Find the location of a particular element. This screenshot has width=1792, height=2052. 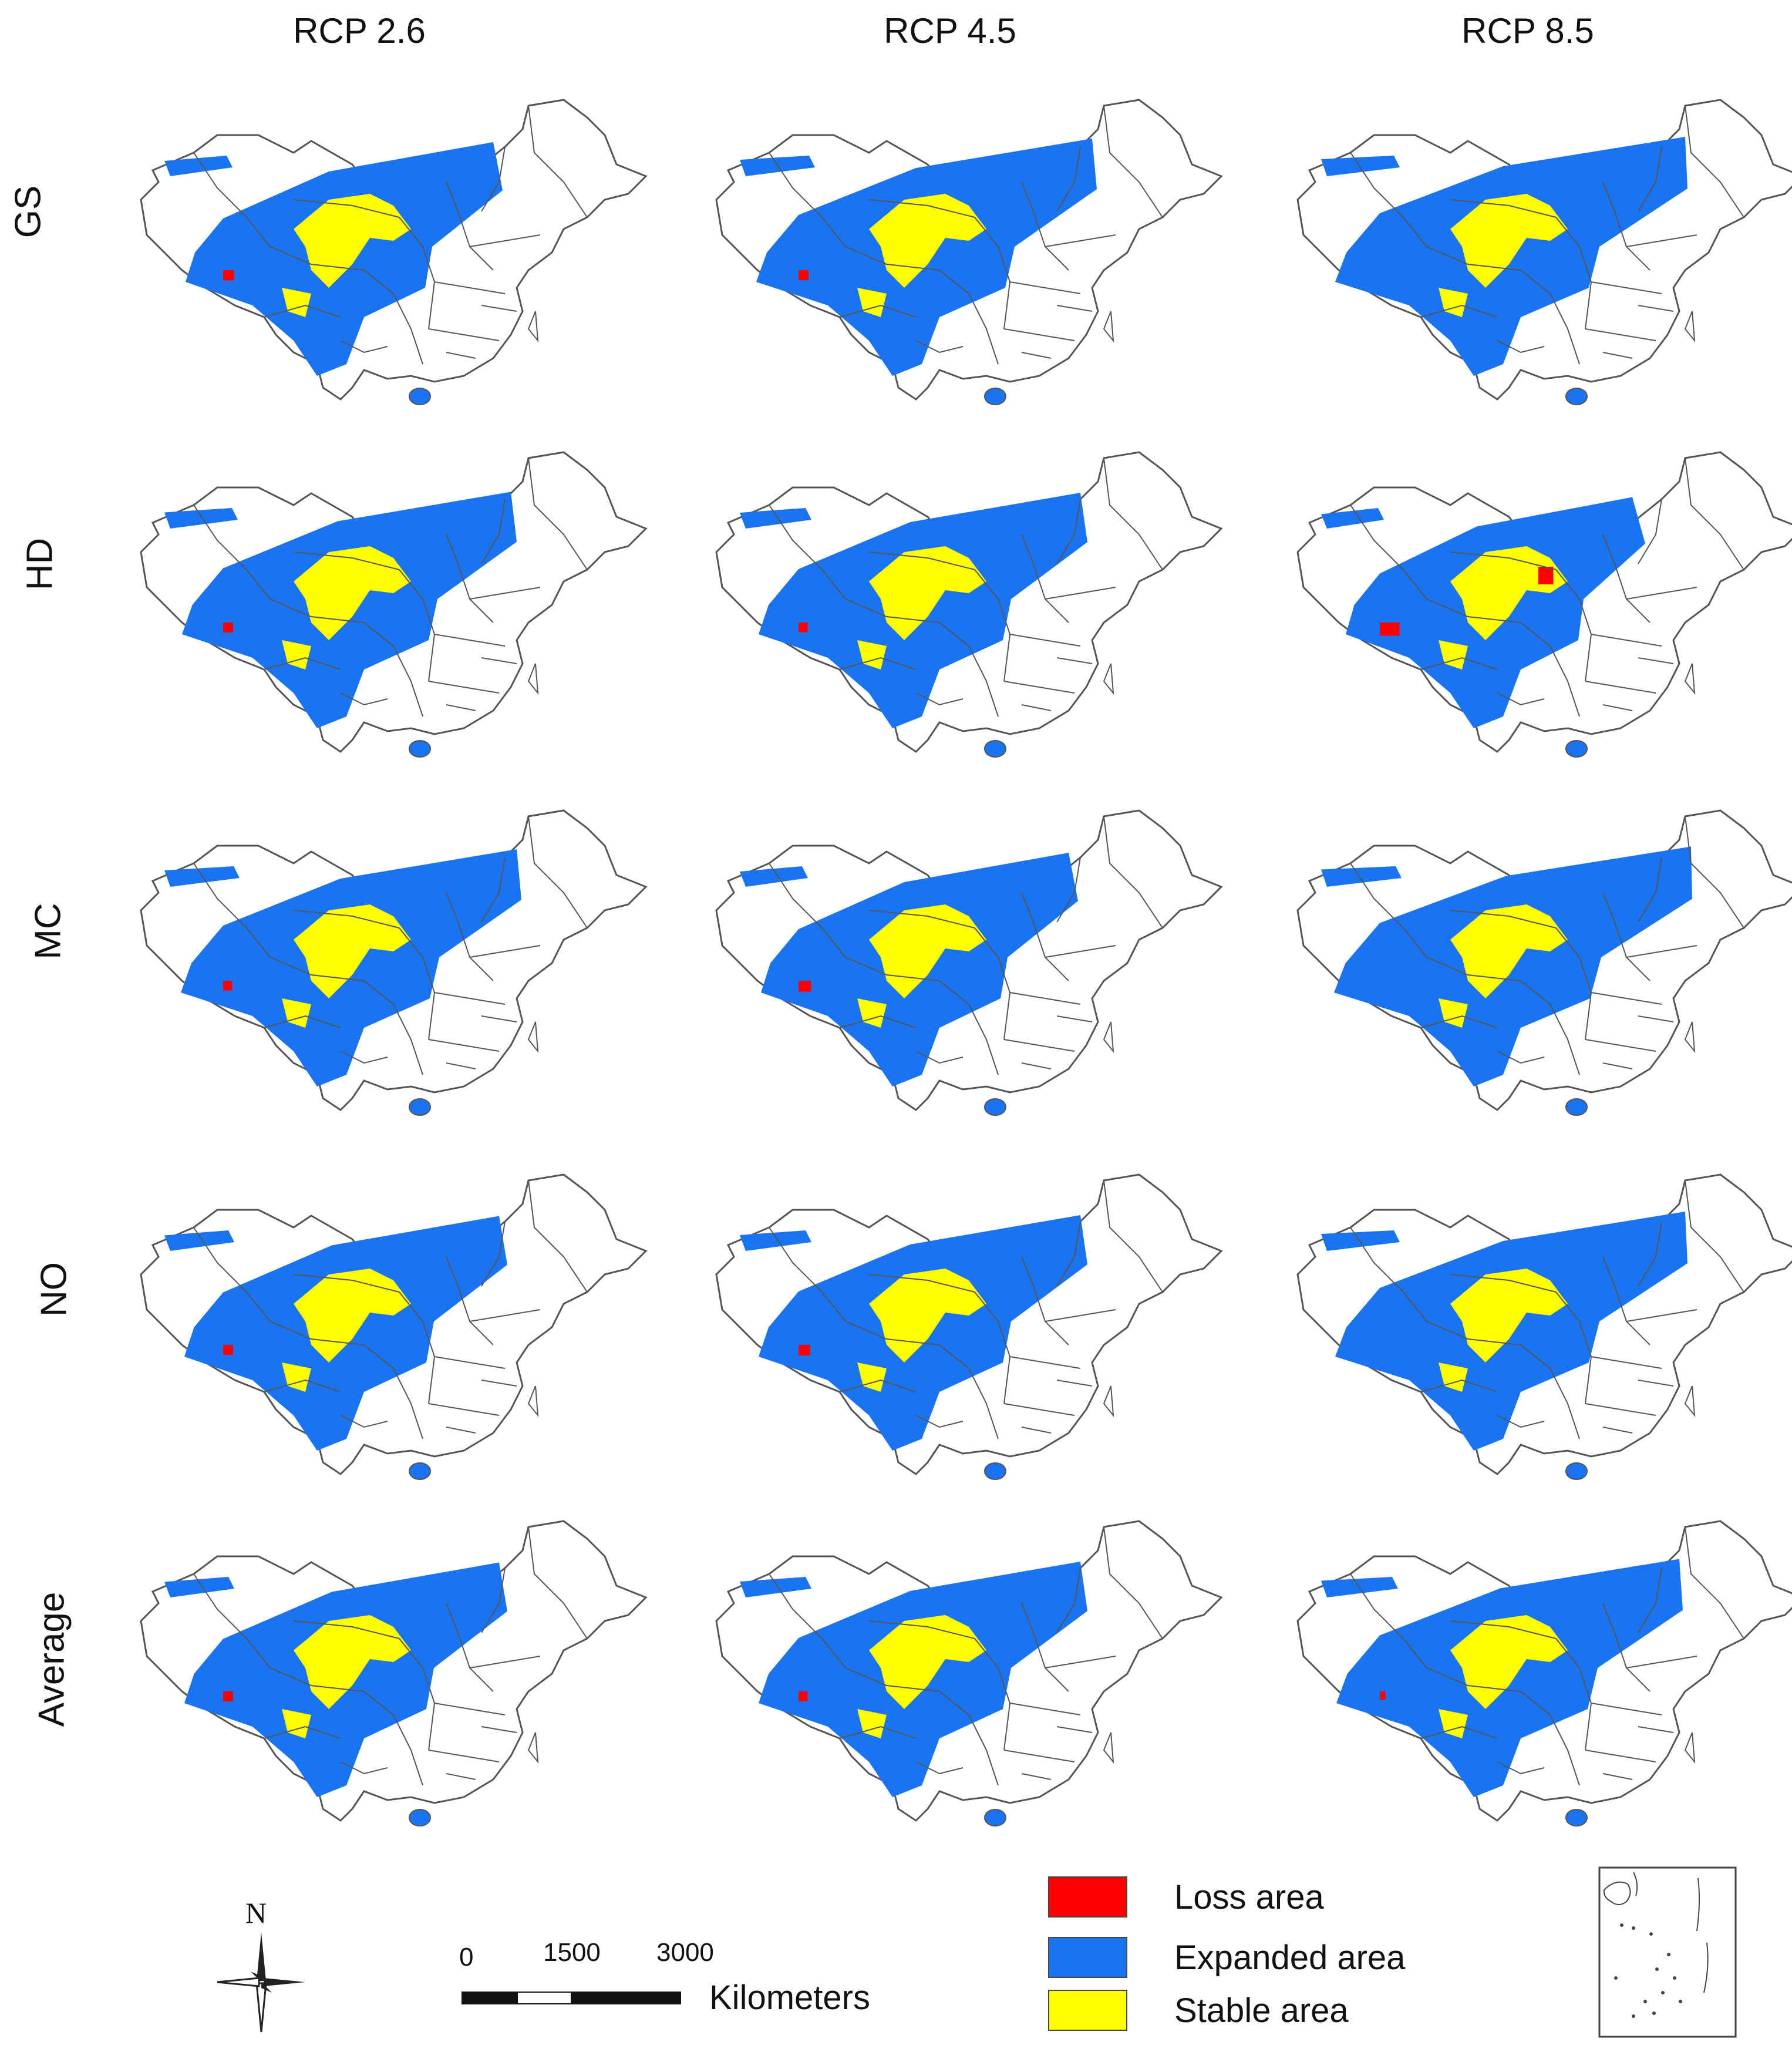

legend-label-stable: Stable area is located at coordinates (1261, 2011).